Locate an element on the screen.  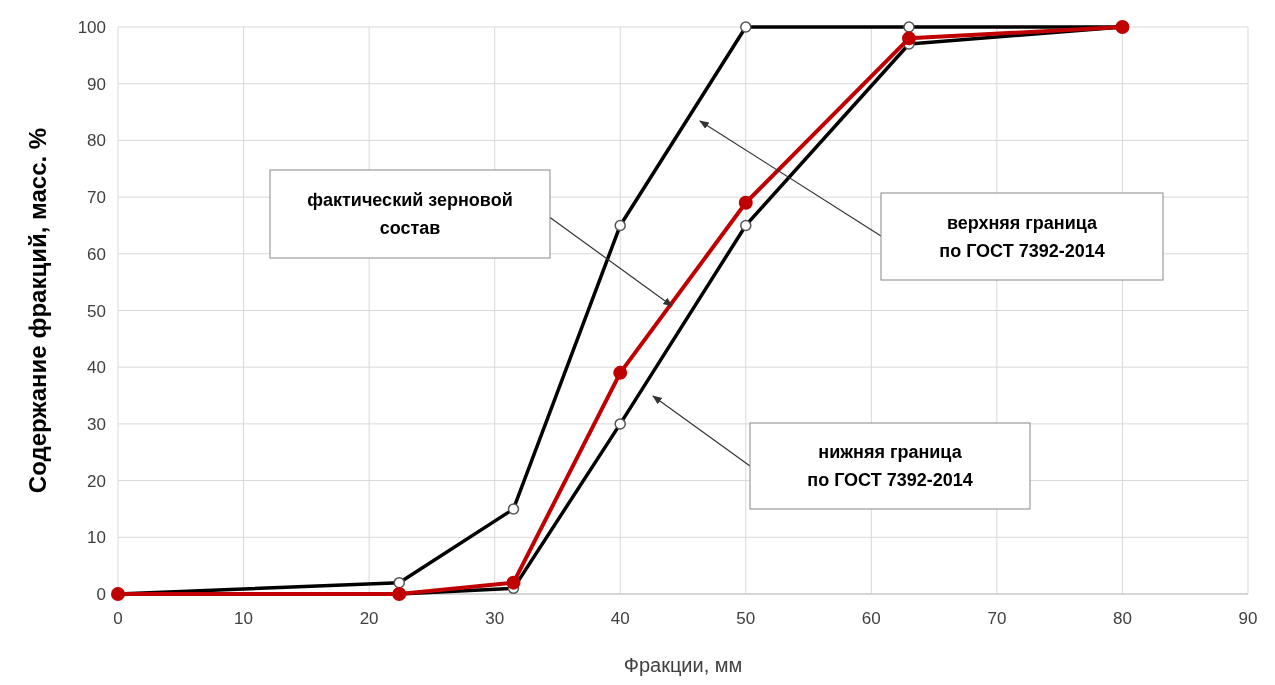
annotation: нижняя граница по ГОСТ 7392-2014 is located at coordinates (890, 466).